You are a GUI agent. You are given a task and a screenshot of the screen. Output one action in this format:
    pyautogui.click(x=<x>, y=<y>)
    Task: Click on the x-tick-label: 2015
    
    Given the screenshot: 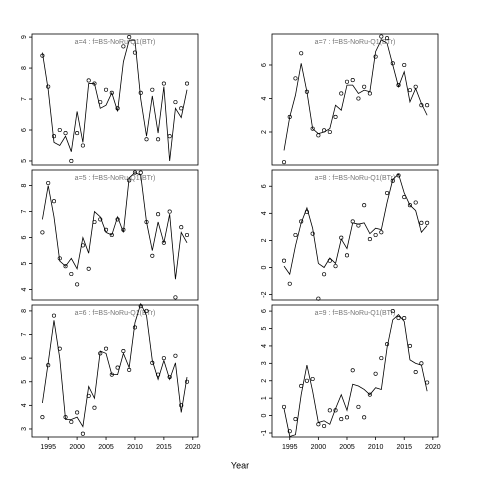 What is the action you would take?
    pyautogui.click(x=404, y=447)
    